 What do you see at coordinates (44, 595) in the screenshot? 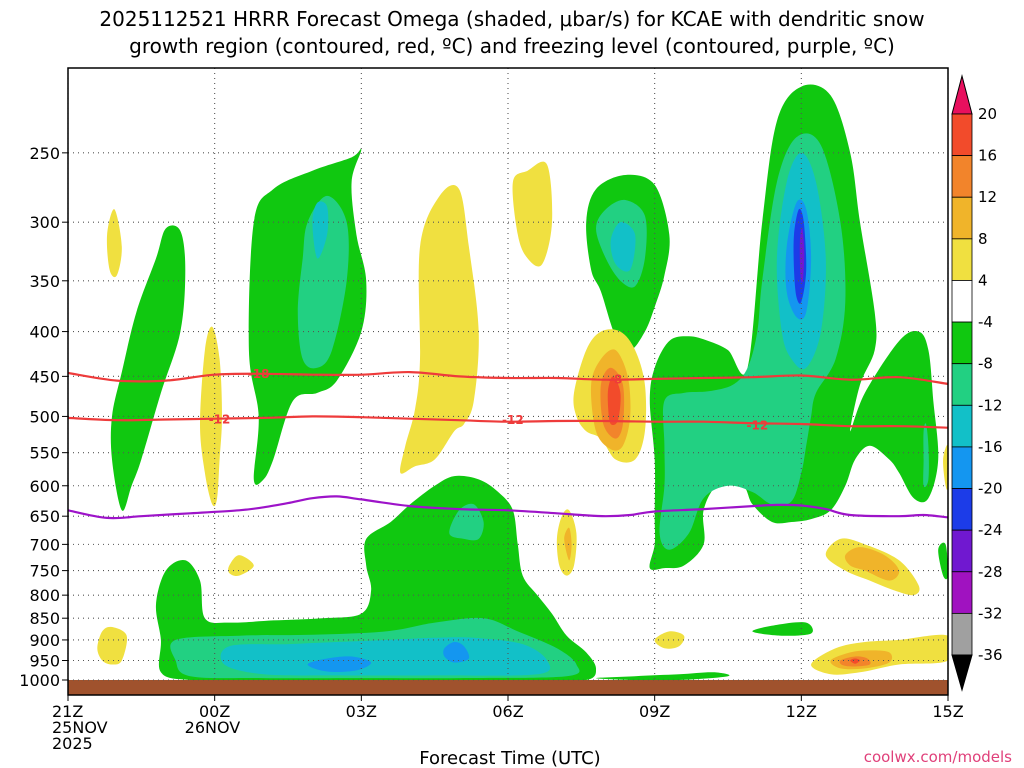
I see `y-tick-label: 800` at bounding box center [44, 595].